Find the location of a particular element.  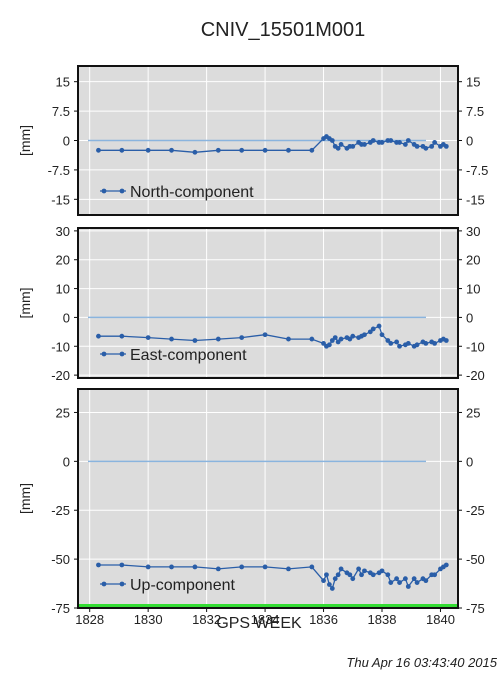

y-tick-label-right: -75 is located at coordinates (475, 608).